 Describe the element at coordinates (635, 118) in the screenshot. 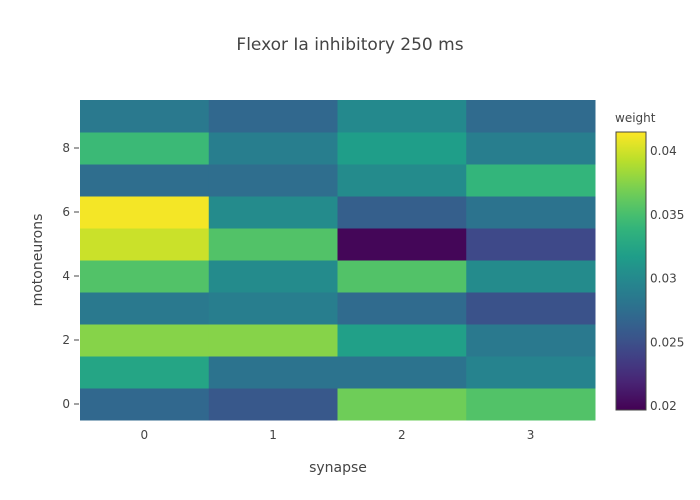

I see `colorbar-title: weight` at that location.